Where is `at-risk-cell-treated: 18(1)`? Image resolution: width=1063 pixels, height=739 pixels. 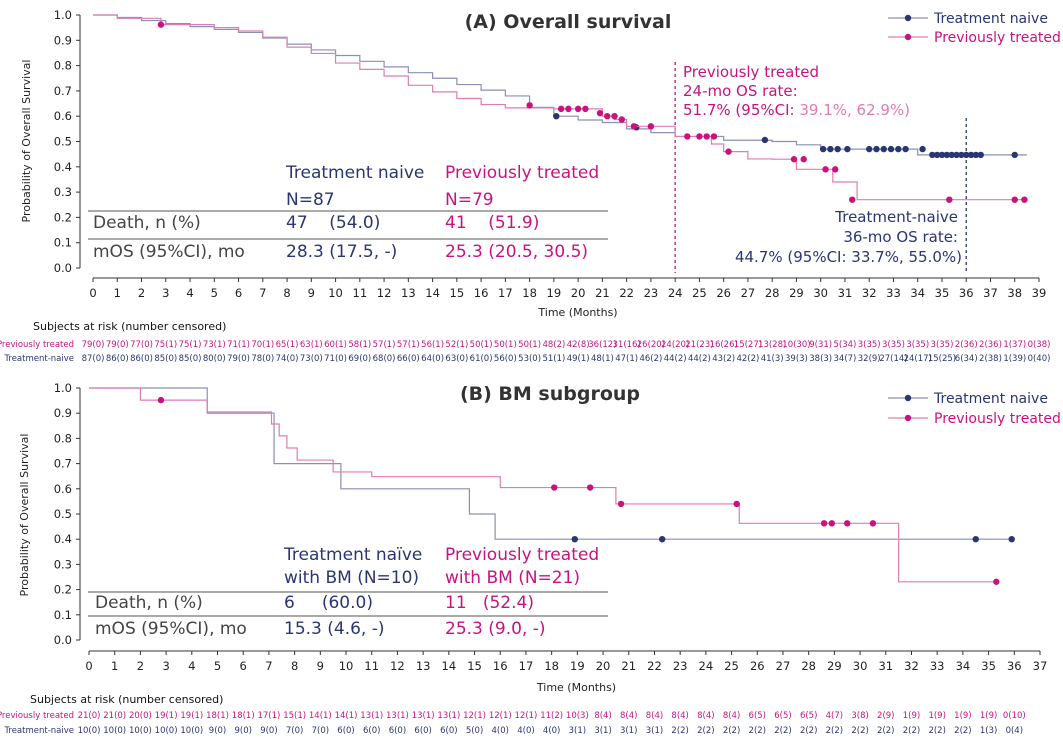
at-risk-cell-treated: 18(1) is located at coordinates (217, 716).